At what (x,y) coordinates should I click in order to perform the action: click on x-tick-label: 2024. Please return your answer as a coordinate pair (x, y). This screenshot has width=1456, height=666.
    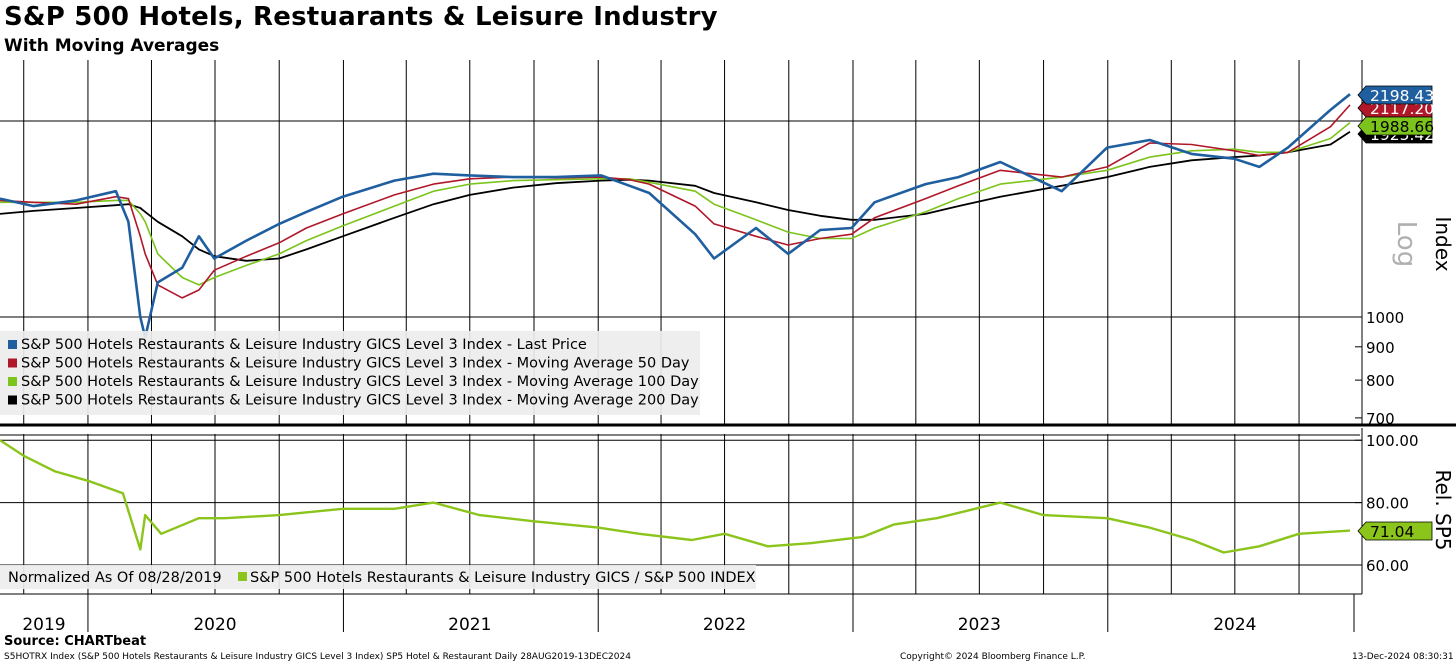
    Looking at the image, I should click on (1234, 625).